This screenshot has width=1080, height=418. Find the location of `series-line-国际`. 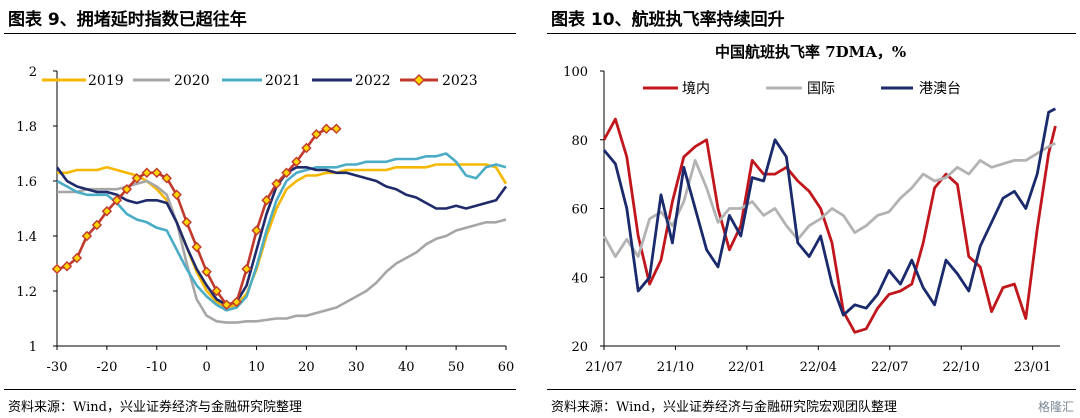

series-line-国际 is located at coordinates (829, 199).